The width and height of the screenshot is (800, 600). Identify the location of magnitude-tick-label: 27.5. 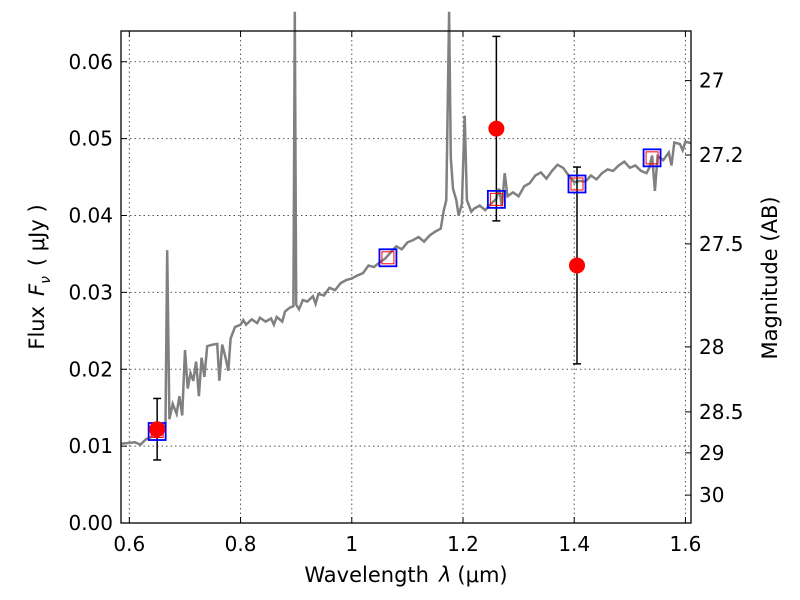
(721, 244).